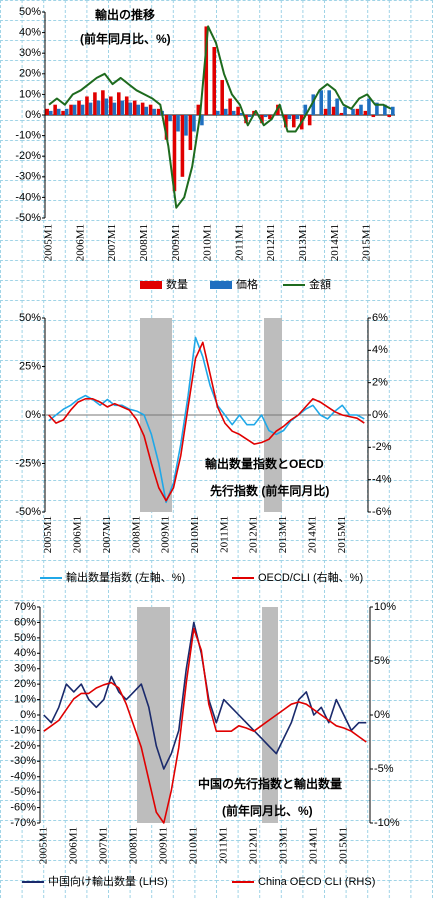 The height and width of the screenshot is (898, 433). I want to click on y-tick-label: 30%, so click(25, 669).